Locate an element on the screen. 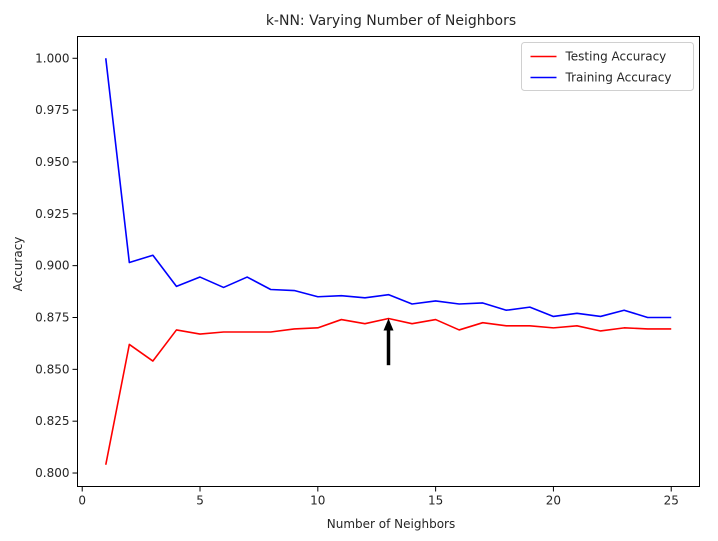 The height and width of the screenshot is (541, 718). annotation-layer is located at coordinates (388, 342).